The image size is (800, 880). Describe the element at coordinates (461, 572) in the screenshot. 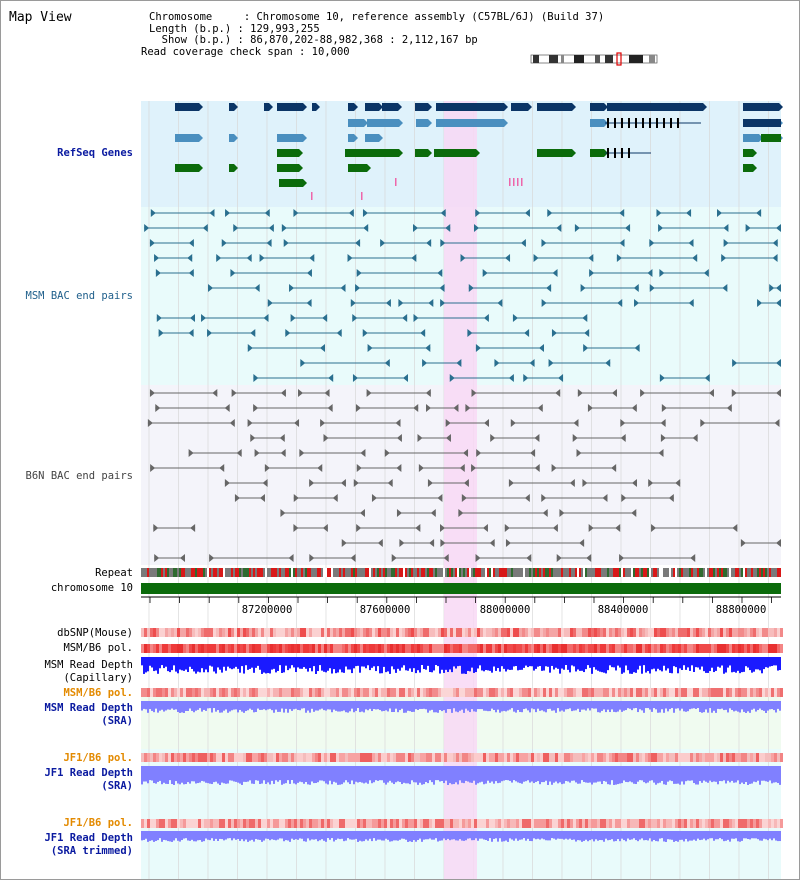

I see `repeat-track` at that location.